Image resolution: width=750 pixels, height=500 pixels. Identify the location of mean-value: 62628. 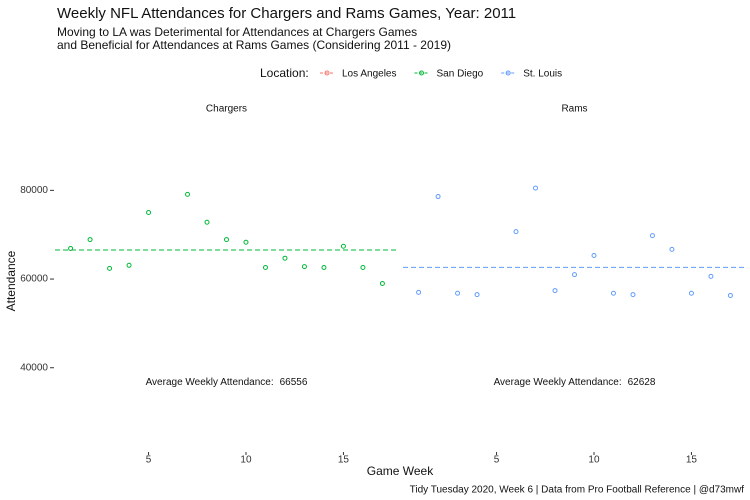
(642, 382).